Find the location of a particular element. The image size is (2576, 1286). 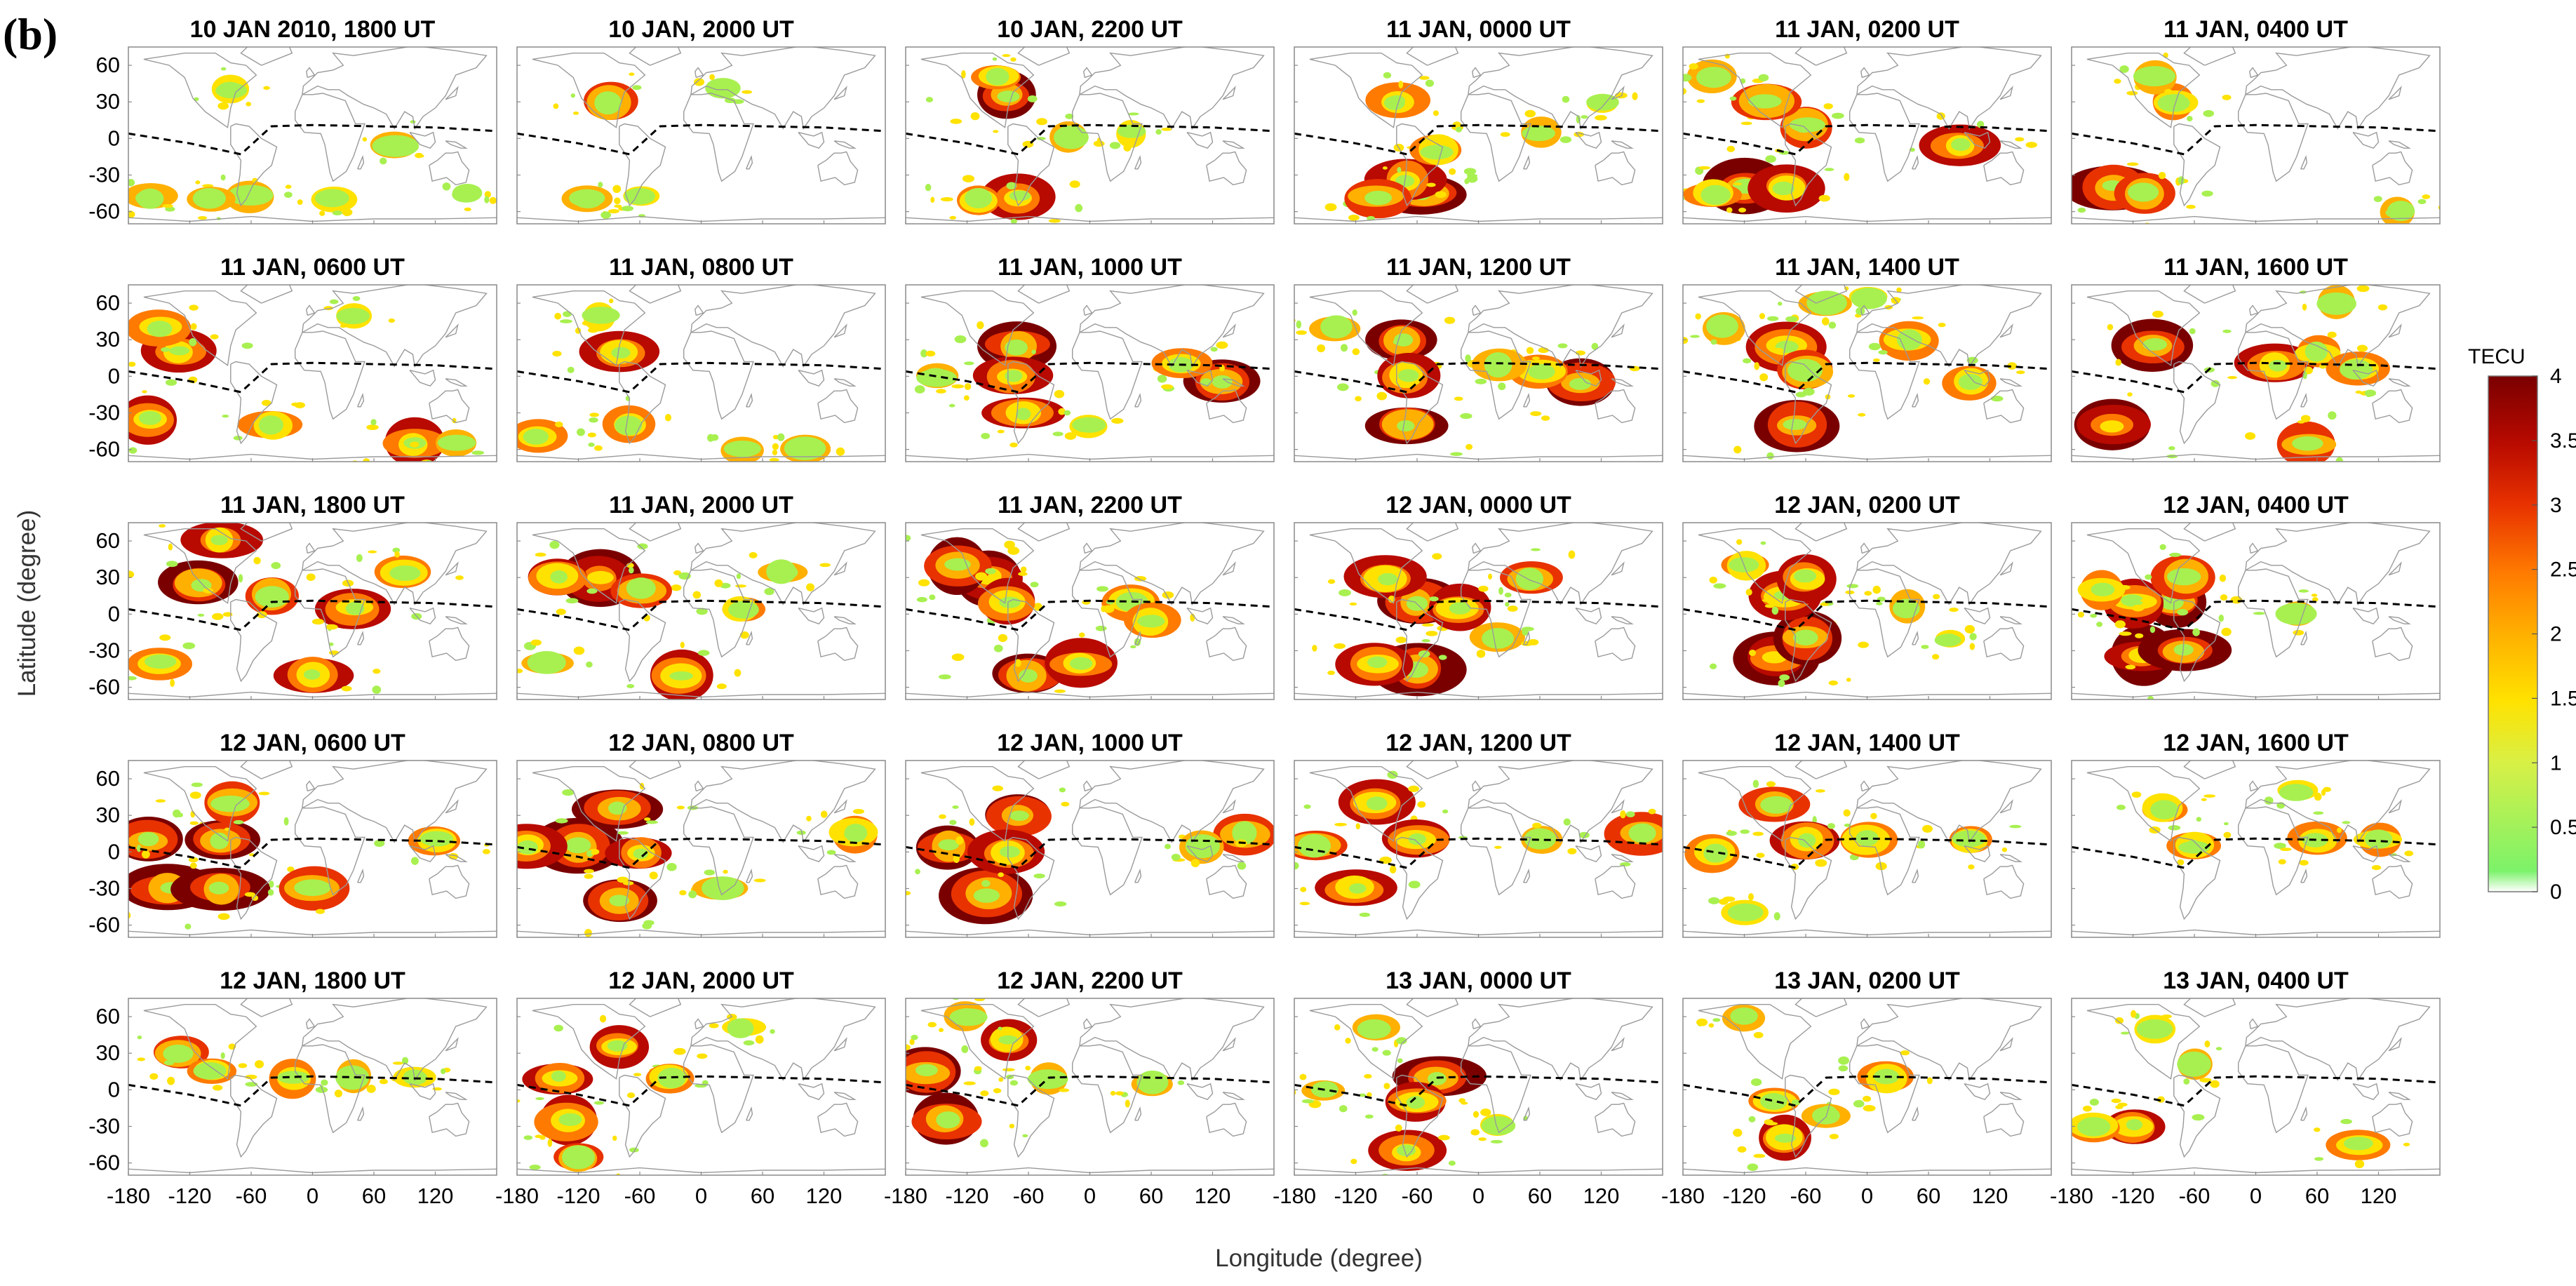

y-tick-label: -60 is located at coordinates (104, 687).